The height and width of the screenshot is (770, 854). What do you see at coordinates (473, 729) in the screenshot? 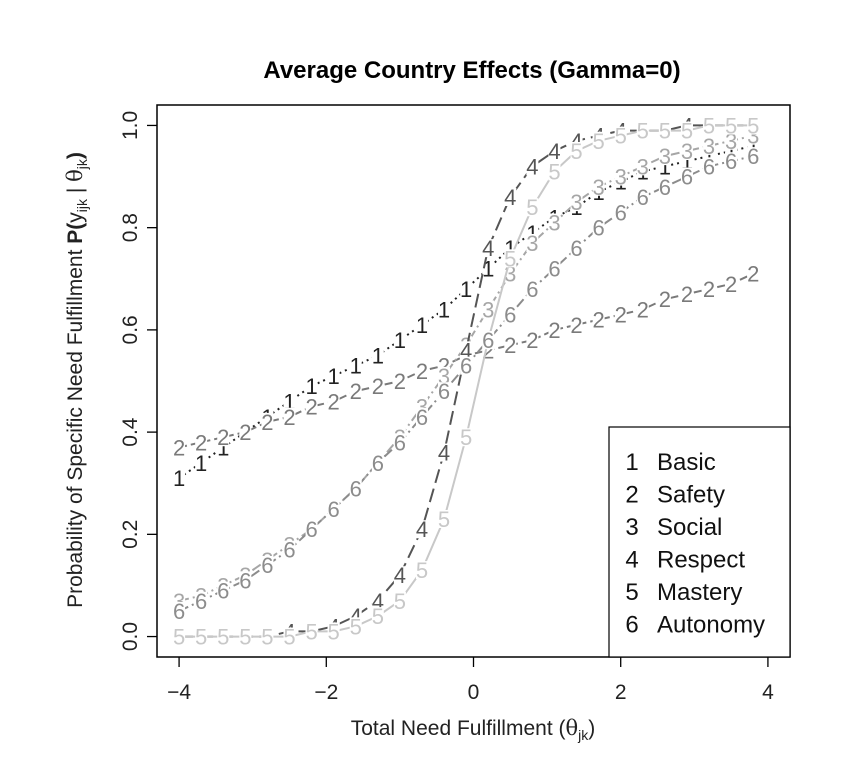
I see `x-axis-label: Total Need Fulfillment (θjk)` at bounding box center [473, 729].